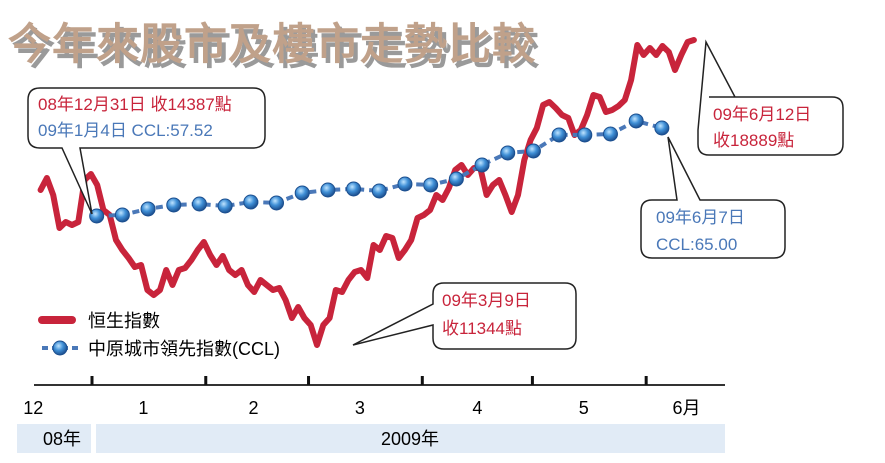 The width and height of the screenshot is (885, 463). What do you see at coordinates (753, 140) in the screenshot?
I see `callout-hsi-high-line2: 收18889點` at bounding box center [753, 140].